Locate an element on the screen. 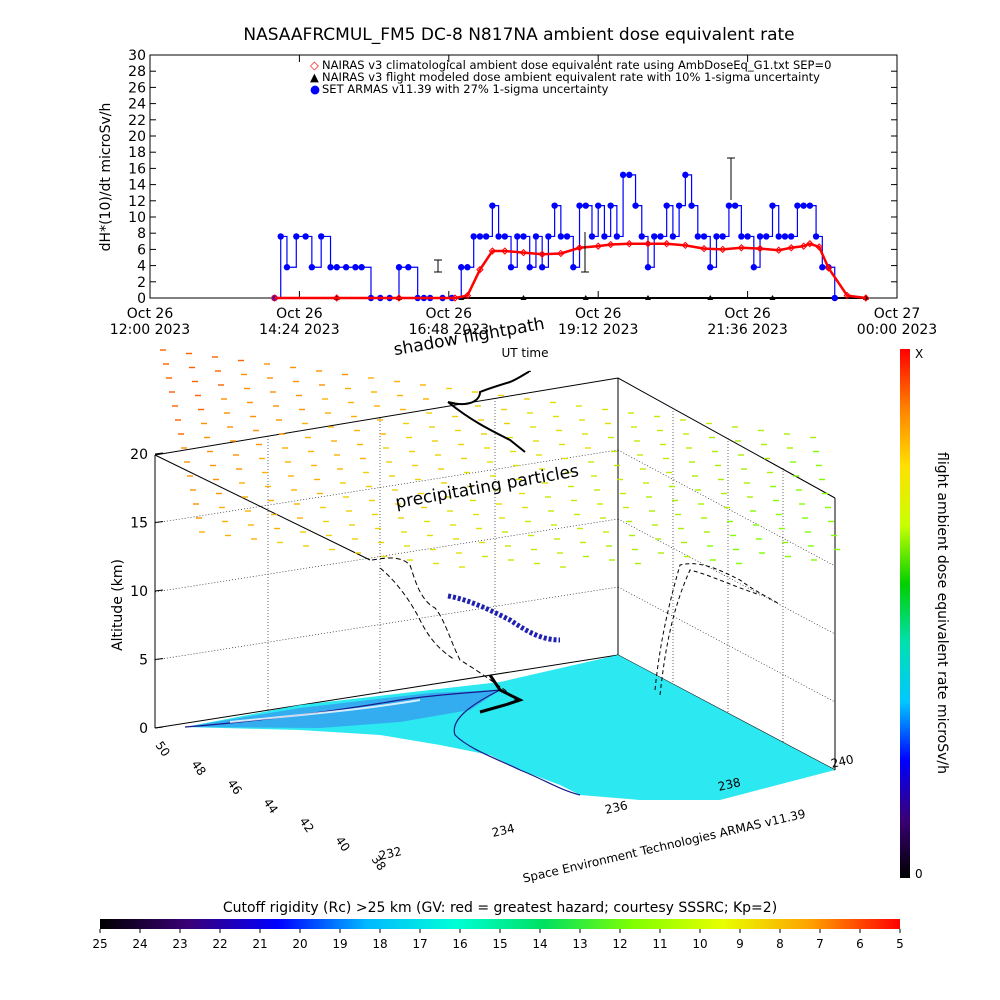 Image resolution: width=1000 pixels, height=1000 pixels. altitude-tick-label: 10 is located at coordinates (139, 592).